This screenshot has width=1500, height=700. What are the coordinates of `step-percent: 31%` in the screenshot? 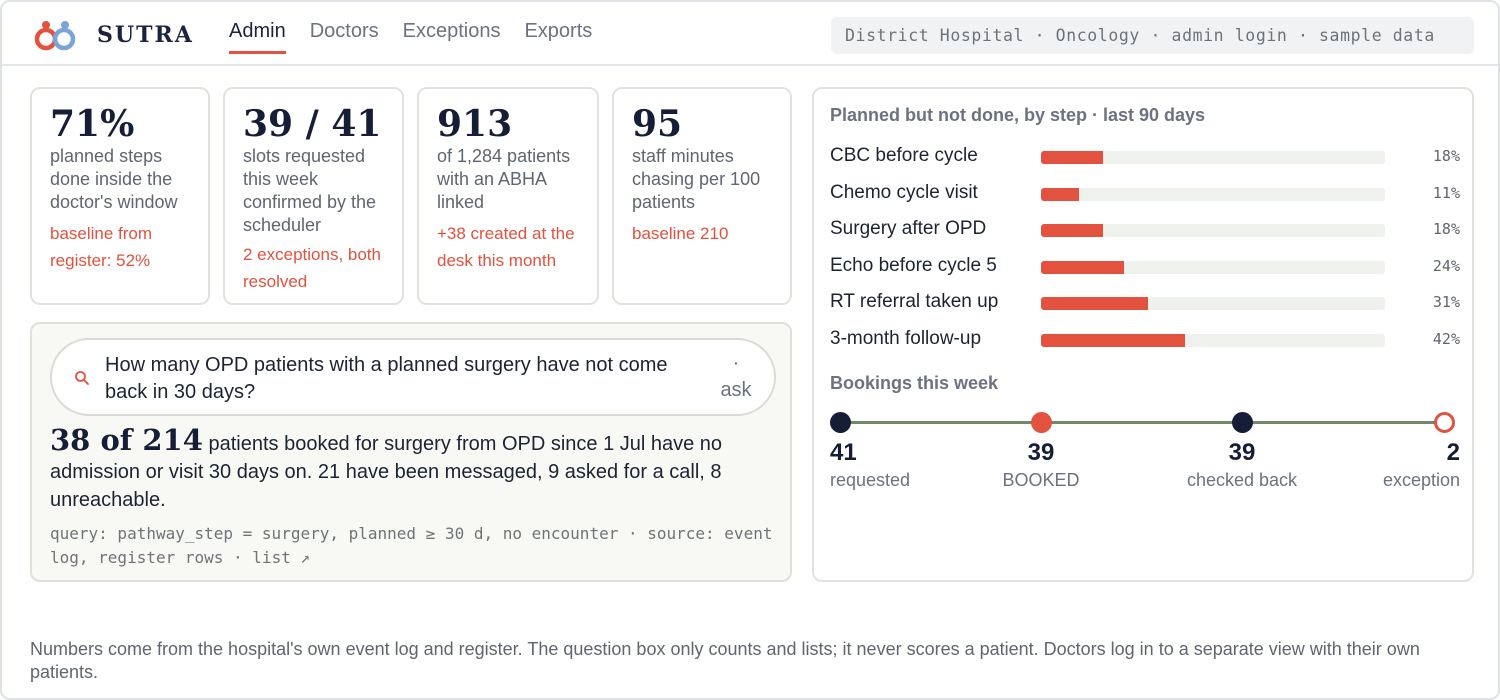 It's located at (1446, 302).